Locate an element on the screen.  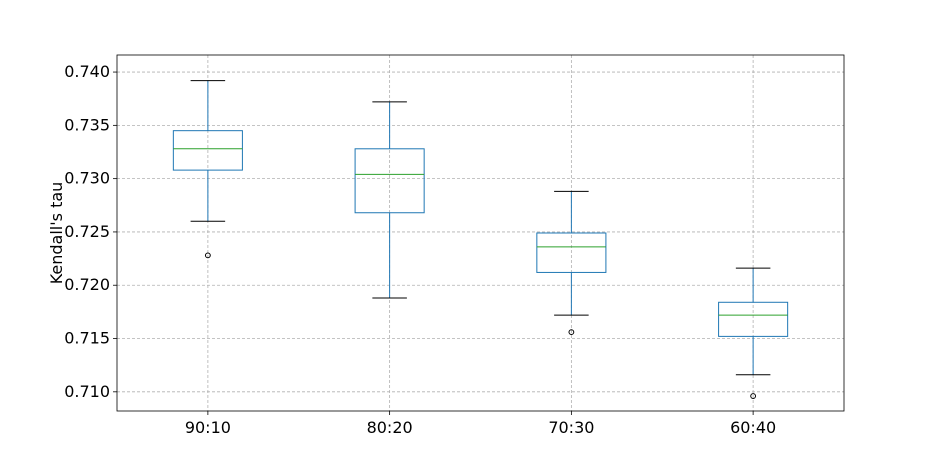
y-tick-label: 0.730 is located at coordinates (87, 178).